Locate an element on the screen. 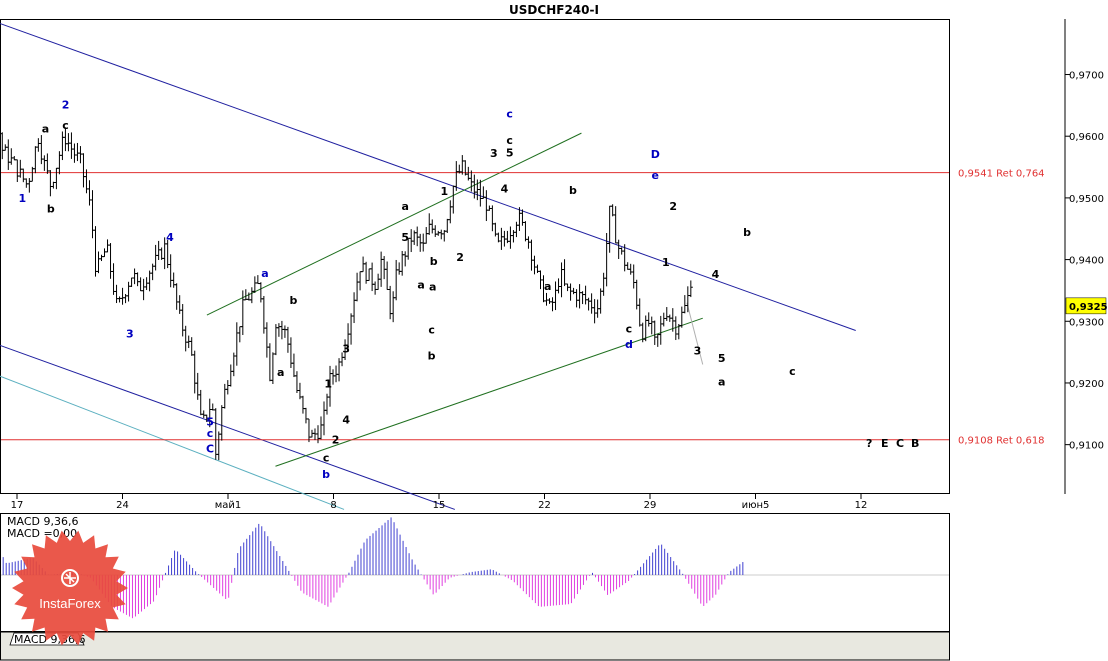 This screenshot has height=661, width=1108. time-tick-label: 12 is located at coordinates (861, 505).